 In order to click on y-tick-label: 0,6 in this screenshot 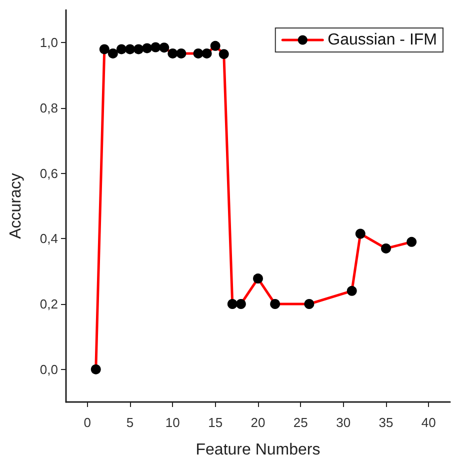, I will do `click(49, 173)`.